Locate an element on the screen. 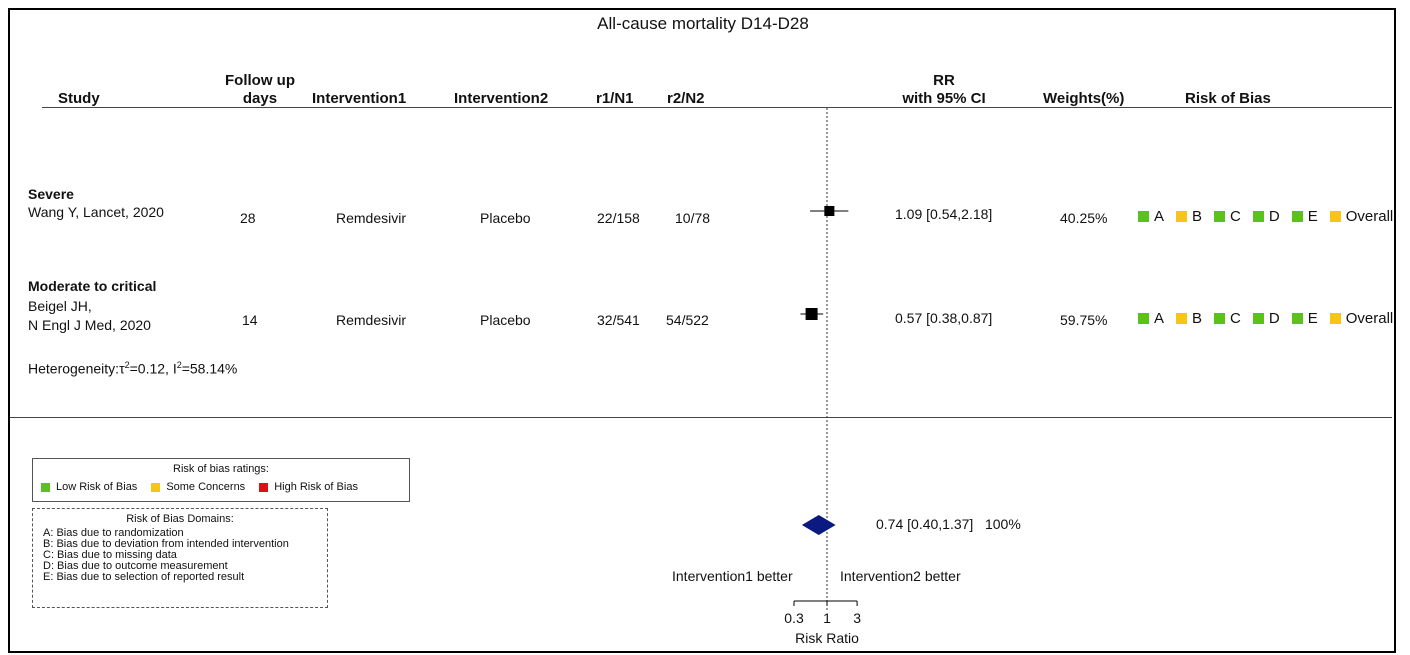 The height and width of the screenshot is (655, 1410). legend-item-label: Some Concerns is located at coordinates (206, 487).